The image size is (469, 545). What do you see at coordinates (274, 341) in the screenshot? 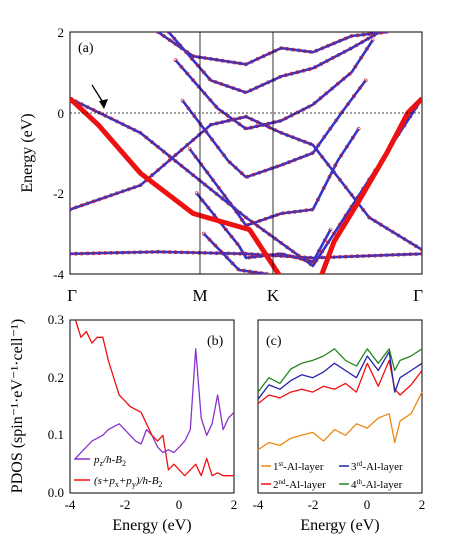
I see `panel-c-label: (c)` at bounding box center [274, 341].